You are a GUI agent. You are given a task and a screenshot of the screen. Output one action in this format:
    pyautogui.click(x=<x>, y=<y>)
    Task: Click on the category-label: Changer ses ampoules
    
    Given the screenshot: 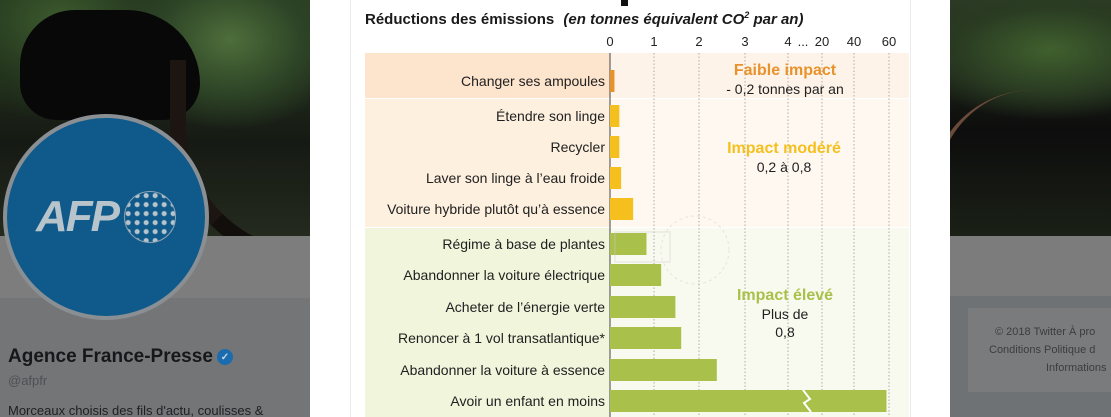 What is the action you would take?
    pyautogui.click(x=533, y=81)
    